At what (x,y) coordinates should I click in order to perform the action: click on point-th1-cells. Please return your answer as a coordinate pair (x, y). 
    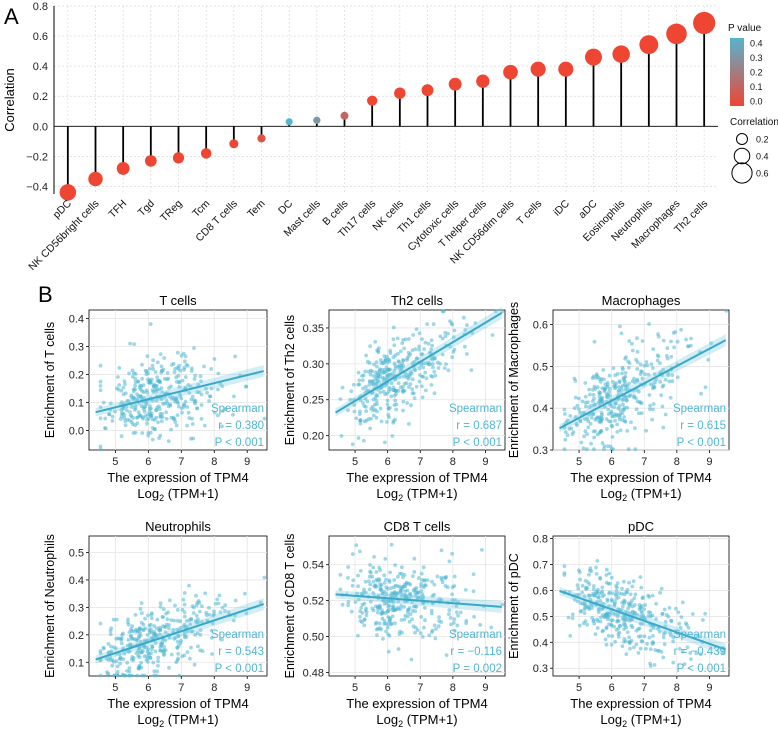
    Looking at the image, I should click on (427, 90).